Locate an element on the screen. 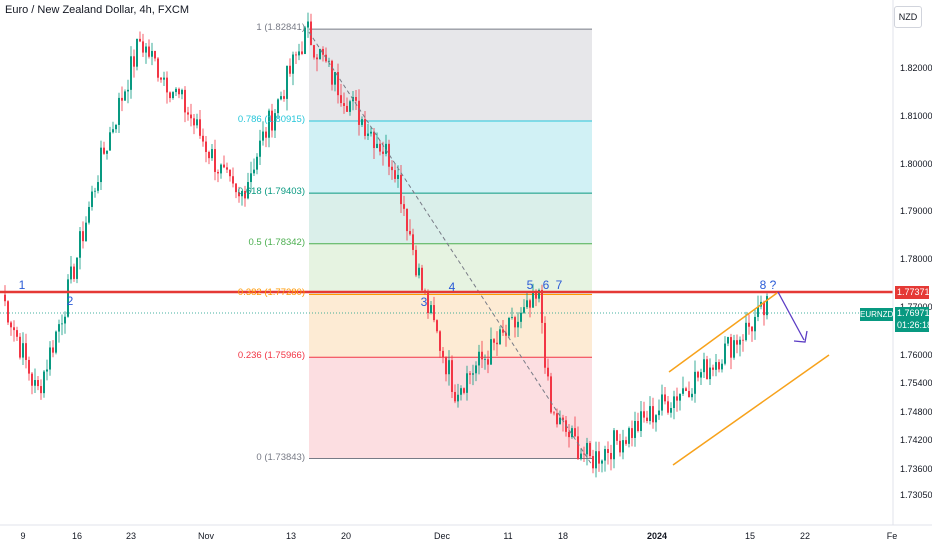 Image resolution: width=932 pixels, height=550 pixels. red-level-price-badge: 1.77371 is located at coordinates (912, 292).